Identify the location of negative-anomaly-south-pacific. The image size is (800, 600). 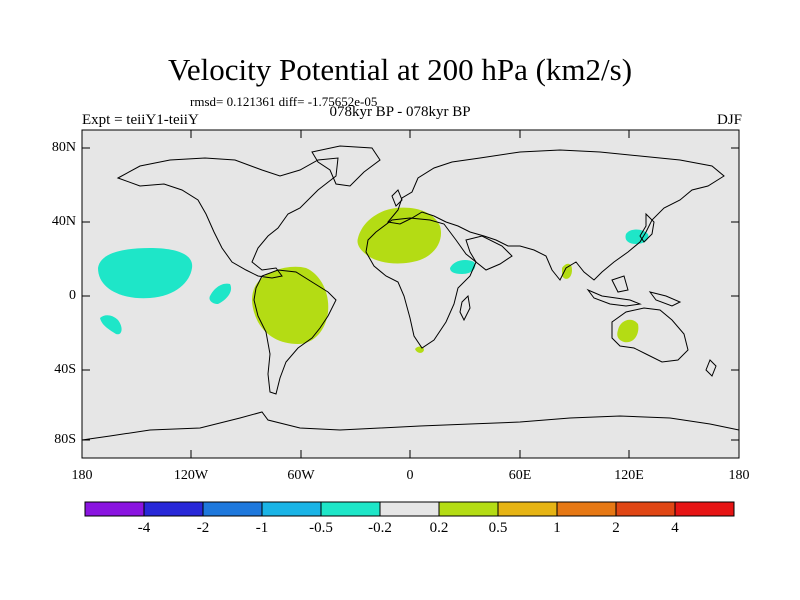
(111, 325).